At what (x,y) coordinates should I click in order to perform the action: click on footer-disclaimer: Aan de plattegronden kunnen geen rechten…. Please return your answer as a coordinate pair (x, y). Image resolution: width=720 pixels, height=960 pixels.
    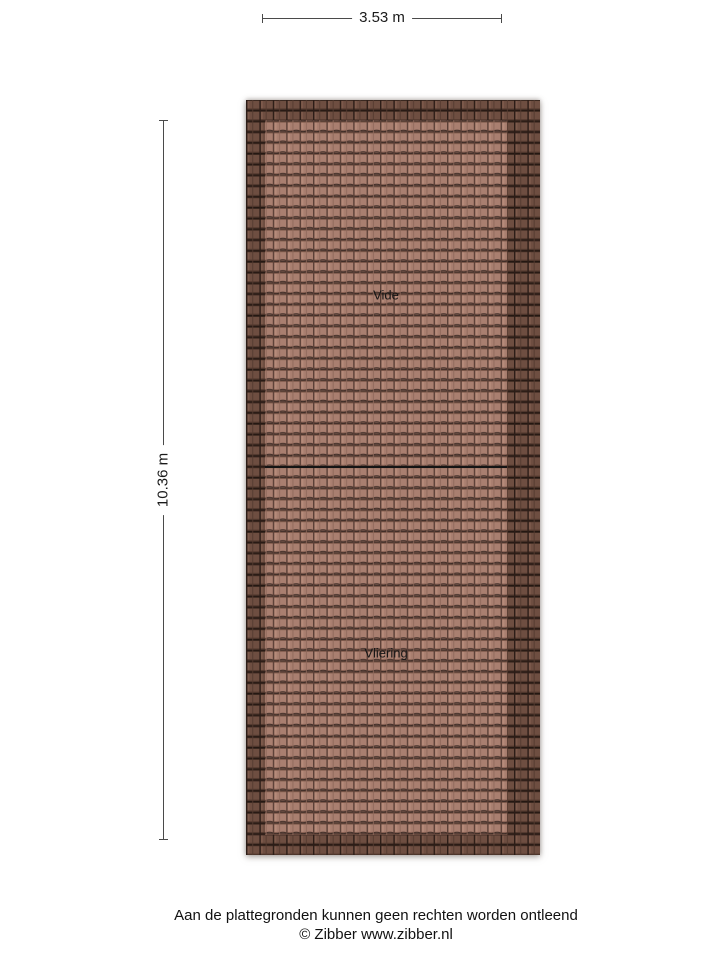
    Looking at the image, I should click on (376, 915).